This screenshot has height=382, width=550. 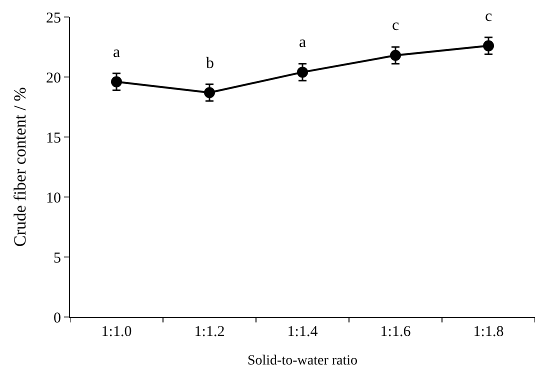 What do you see at coordinates (302, 332) in the screenshot?
I see `x-tick-label: 1:1.4` at bounding box center [302, 332].